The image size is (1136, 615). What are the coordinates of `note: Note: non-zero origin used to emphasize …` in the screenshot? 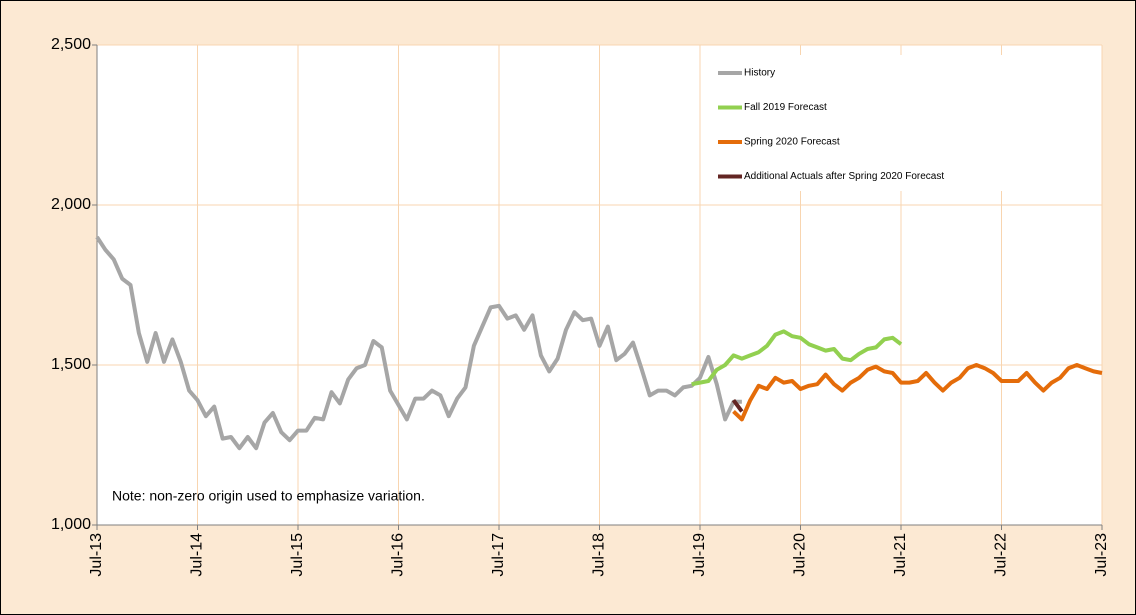 It's located at (268, 496).